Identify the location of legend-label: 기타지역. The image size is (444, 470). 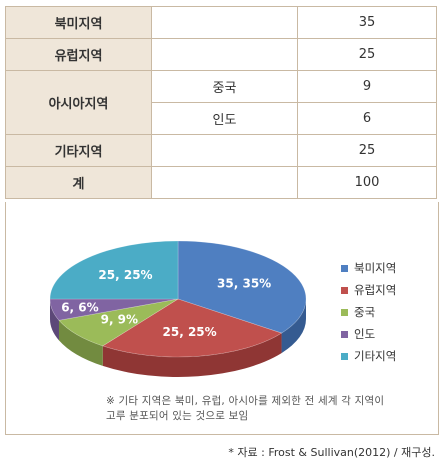
(375, 356).